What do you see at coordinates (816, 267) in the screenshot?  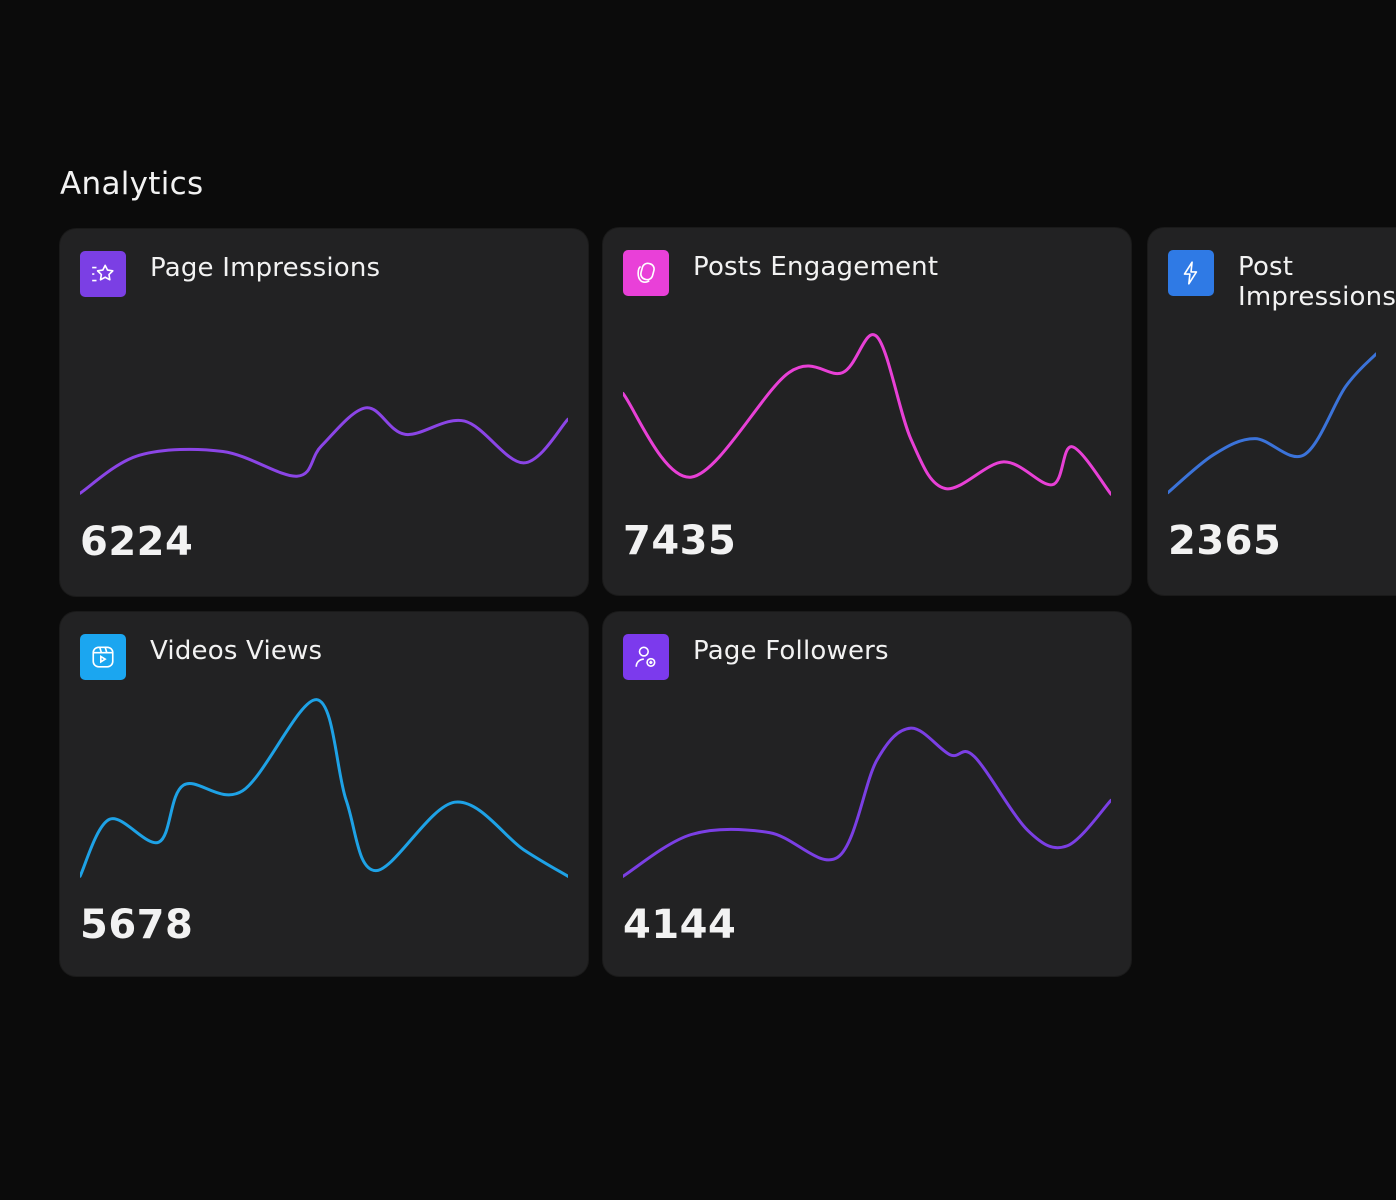 I see `card-title: Posts Engagement` at bounding box center [816, 267].